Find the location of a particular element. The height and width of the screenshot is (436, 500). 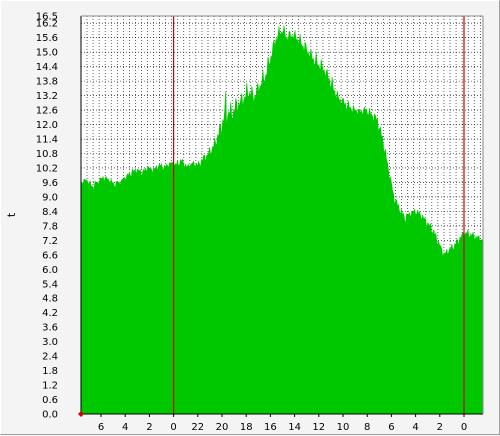

y-tick-label: 10.2 is located at coordinates (47, 168).